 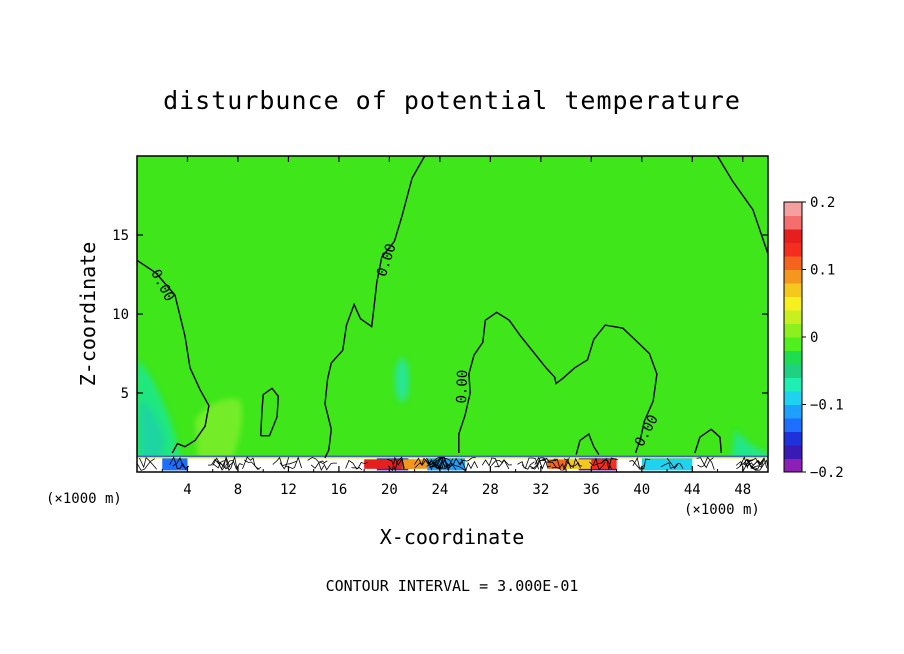 What do you see at coordinates (389, 490) in the screenshot?
I see `x-tick-label: 20` at bounding box center [389, 490].